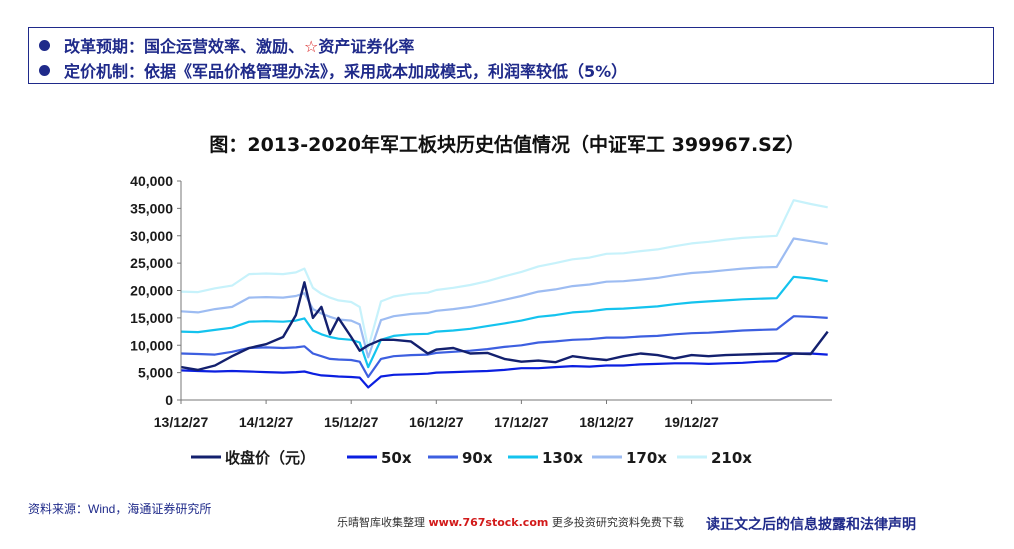 This screenshot has height=549, width=1014. Describe the element at coordinates (346, 71) in the screenshot. I see `bullet-2-text: 定价机制：依据《军品价格管理办法》，采用成本加成模式，利润率较低（5%）` at that location.